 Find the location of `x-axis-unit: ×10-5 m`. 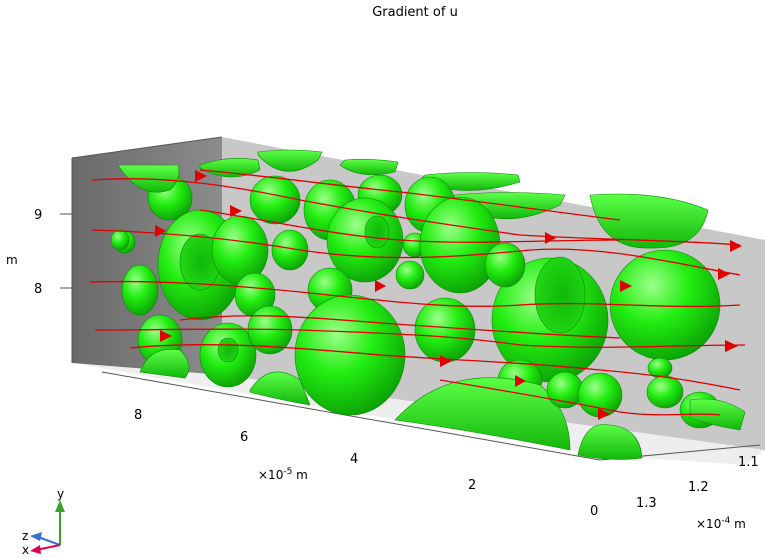

x-axis-unit: ×10-5 m is located at coordinates (283, 474).